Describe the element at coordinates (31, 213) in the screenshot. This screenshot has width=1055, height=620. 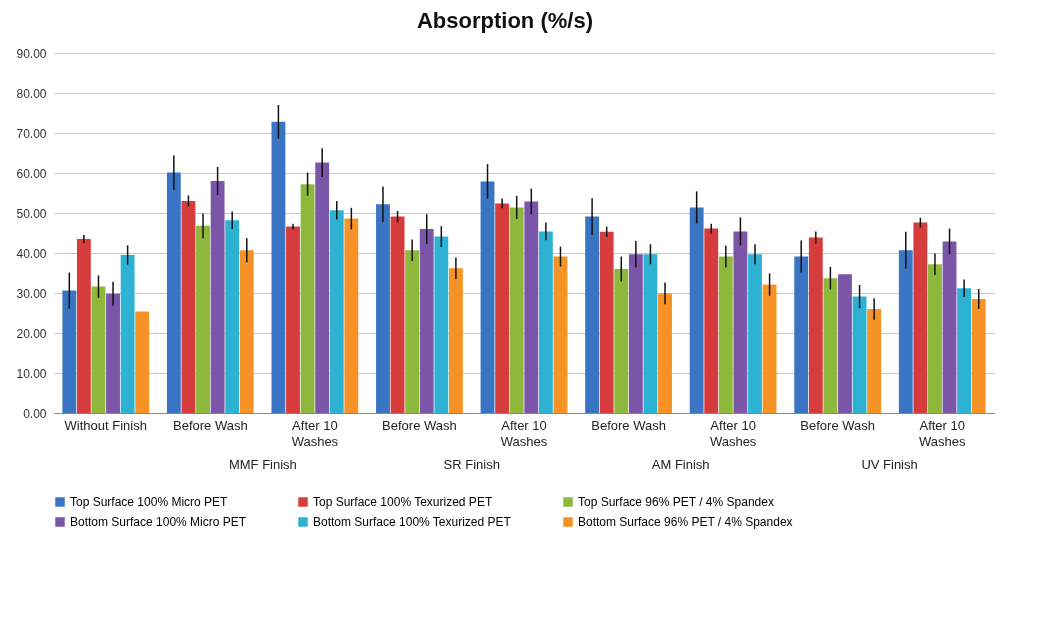
I see `y-tick-label: 50.00` at that location.